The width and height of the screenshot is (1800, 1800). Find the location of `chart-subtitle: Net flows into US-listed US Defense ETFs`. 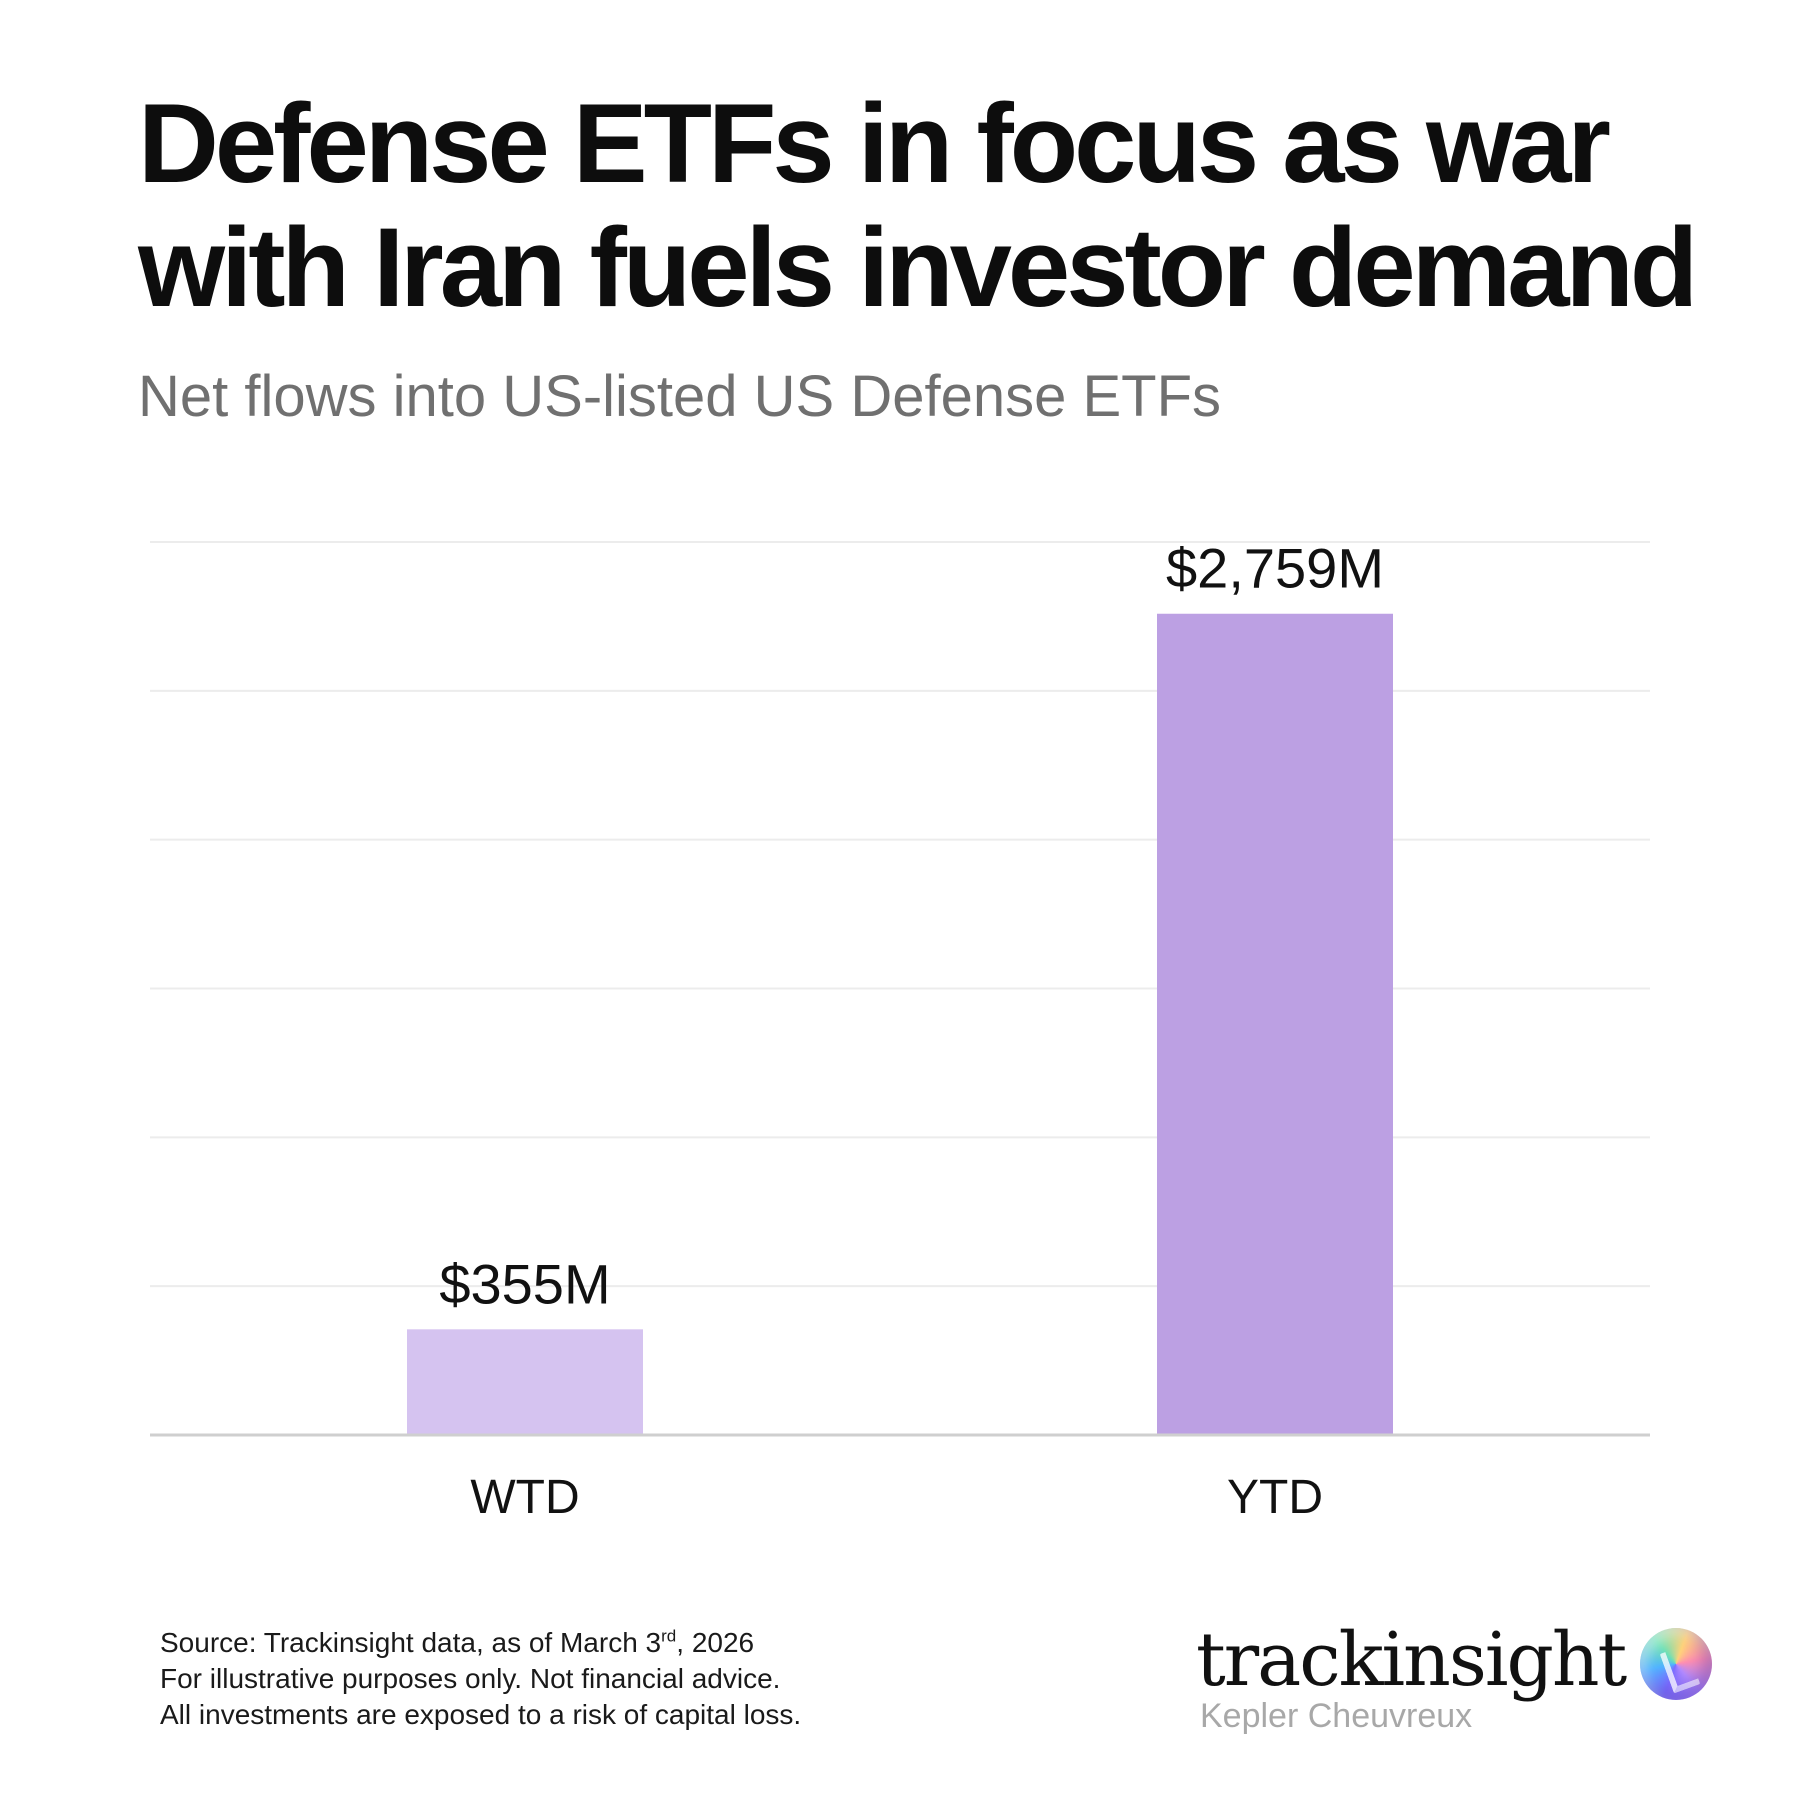

chart-subtitle: Net flows into US-listed US Defense ETFs is located at coordinates (680, 396).